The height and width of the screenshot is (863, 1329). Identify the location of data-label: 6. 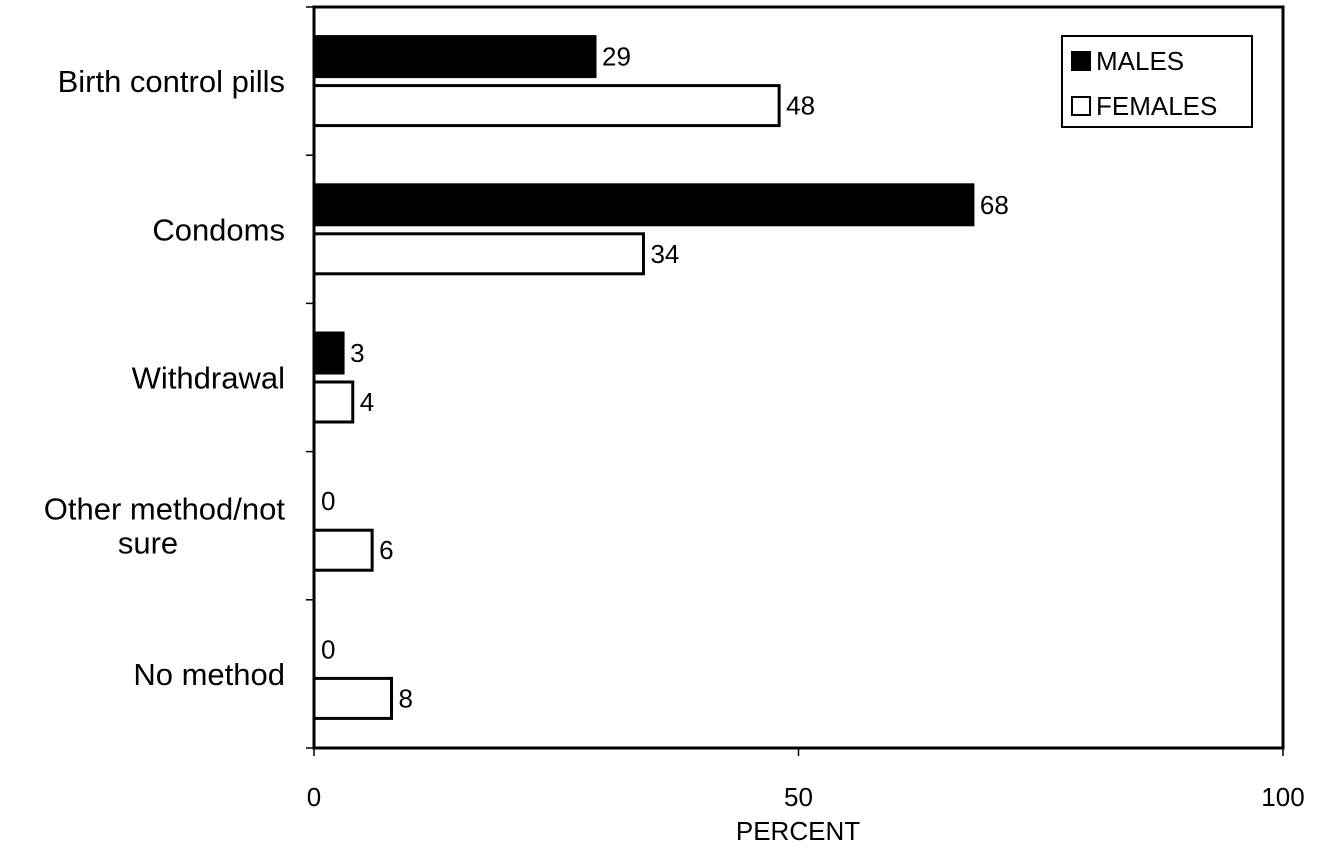
(386, 550).